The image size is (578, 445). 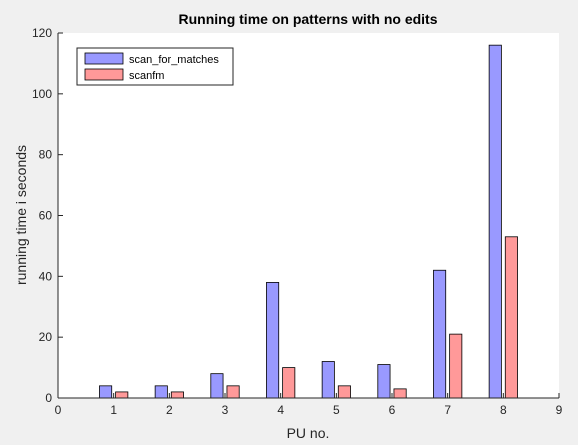 What do you see at coordinates (503, 410) in the screenshot?
I see `x-tick-label: 8` at bounding box center [503, 410].